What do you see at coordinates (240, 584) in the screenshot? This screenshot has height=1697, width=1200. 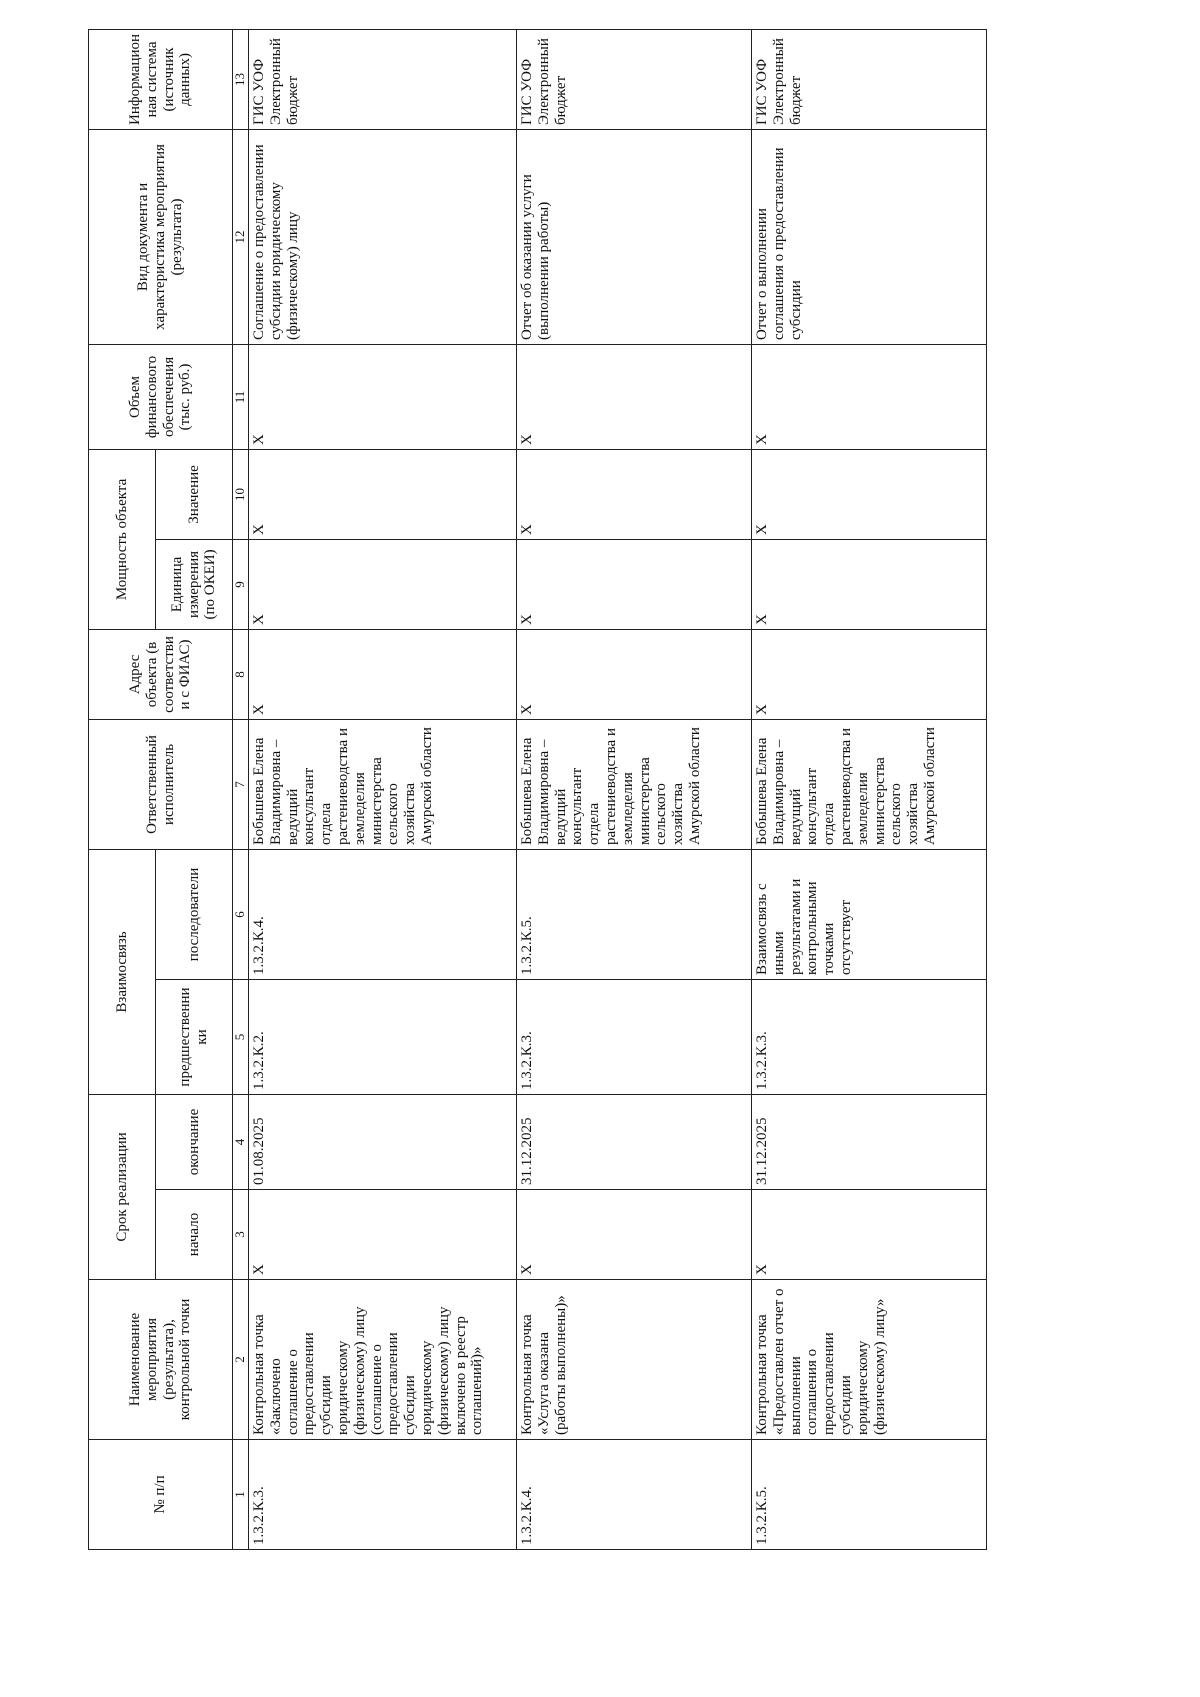 I see `column-number: 9` at bounding box center [240, 584].